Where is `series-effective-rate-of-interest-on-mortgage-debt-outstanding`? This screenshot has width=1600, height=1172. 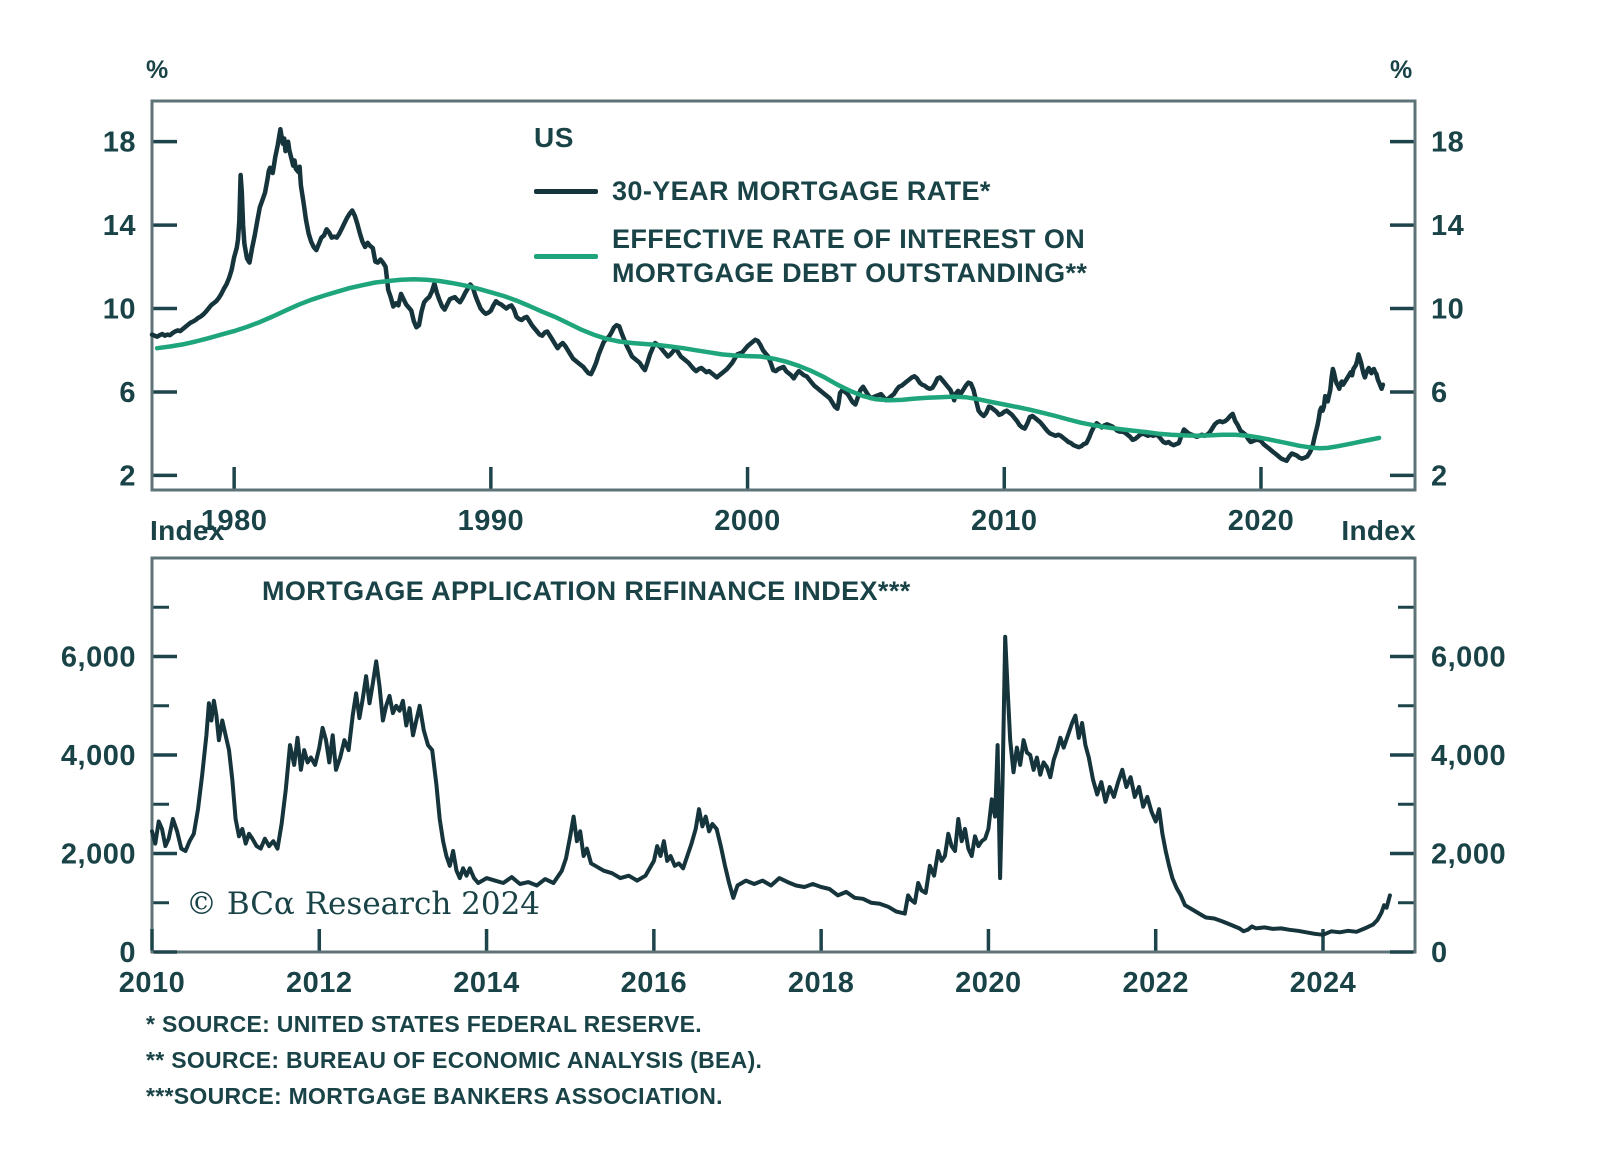
series-effective-rate-of-interest-on-mortgage-debt-outstanding is located at coordinates (768, 364).